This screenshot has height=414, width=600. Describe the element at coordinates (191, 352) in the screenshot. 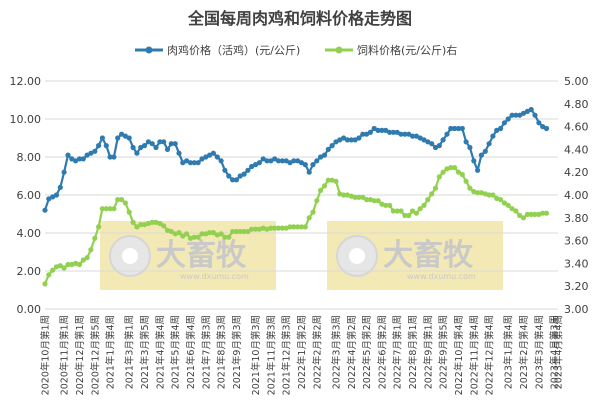

I see `x-tick-label: 2021年6月第4周` at that location.